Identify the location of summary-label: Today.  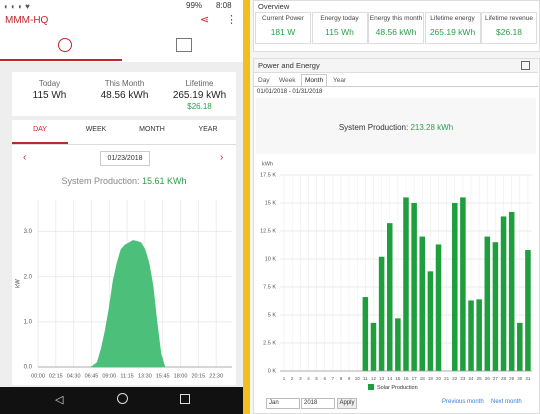
(49, 83).